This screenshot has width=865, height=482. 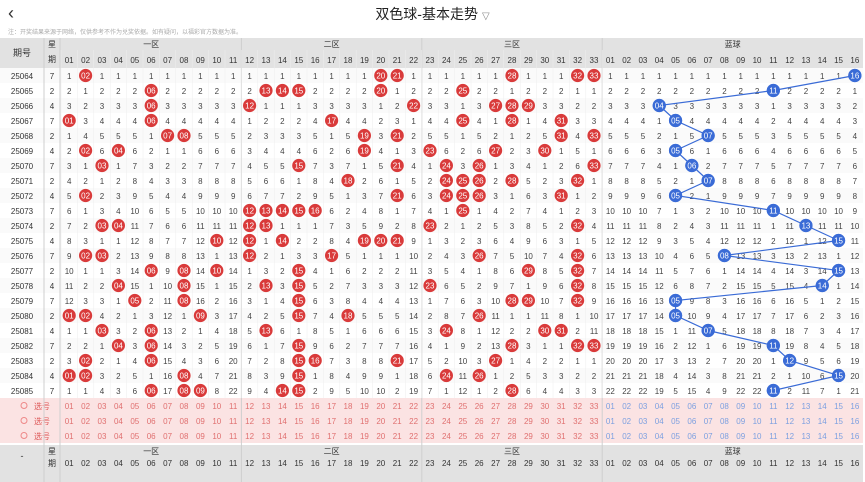 I want to click on red-ball-number: 26, so click(x=479, y=181).